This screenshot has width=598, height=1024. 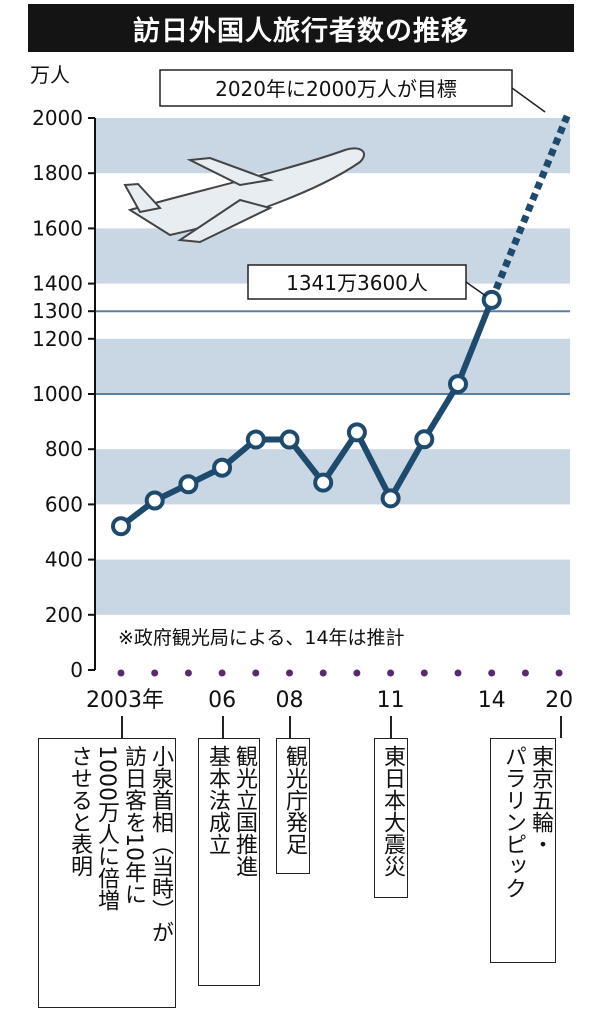 I want to click on event-text: 基本法成立, so click(x=217, y=800).